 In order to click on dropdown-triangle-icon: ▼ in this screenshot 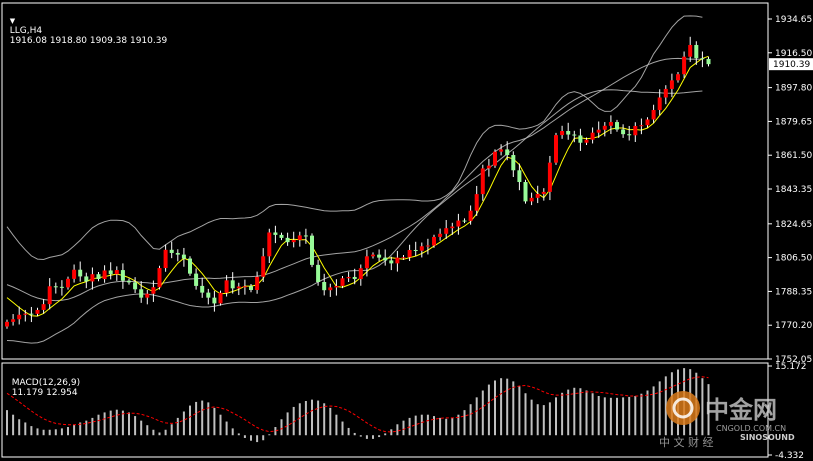, I will do `click(12, 21)`.